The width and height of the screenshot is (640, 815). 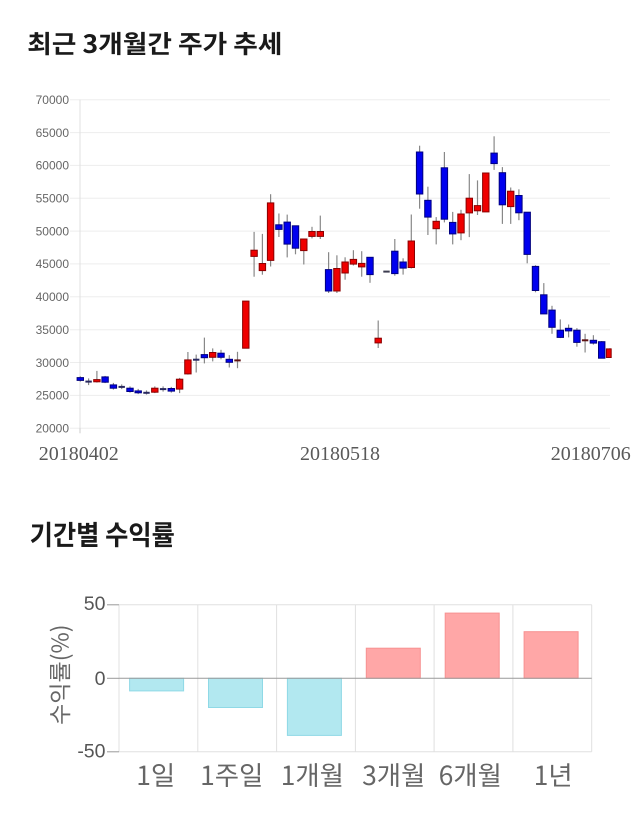 I want to click on svg-text: 20180402, so click(x=79, y=454).